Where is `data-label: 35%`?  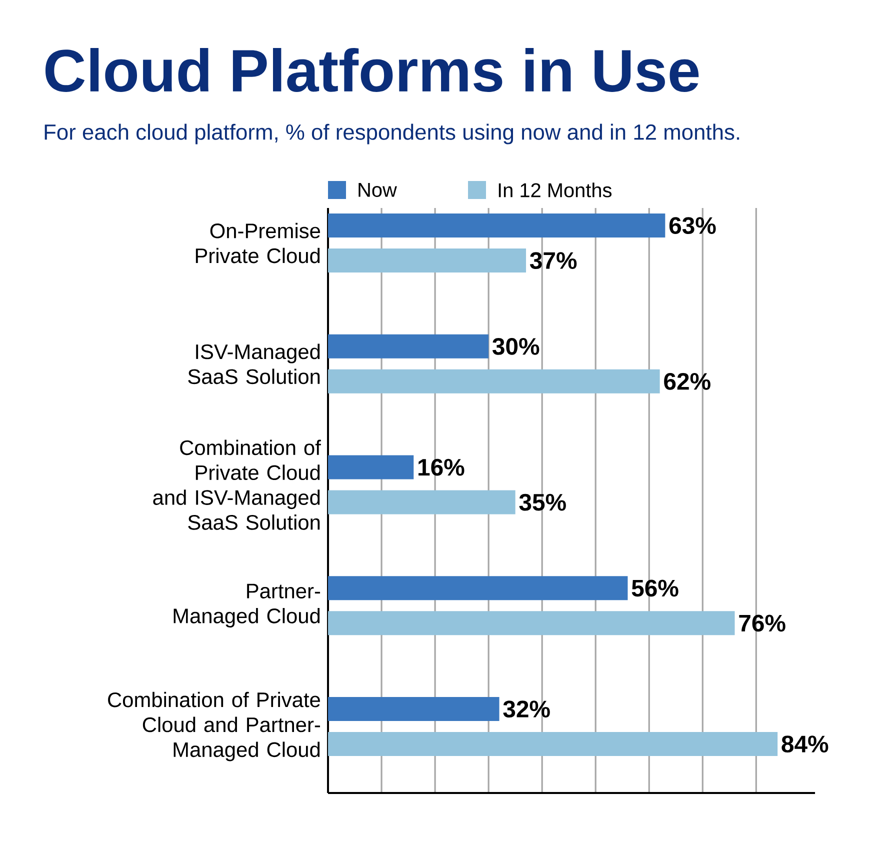 data-label: 35% is located at coordinates (542, 502).